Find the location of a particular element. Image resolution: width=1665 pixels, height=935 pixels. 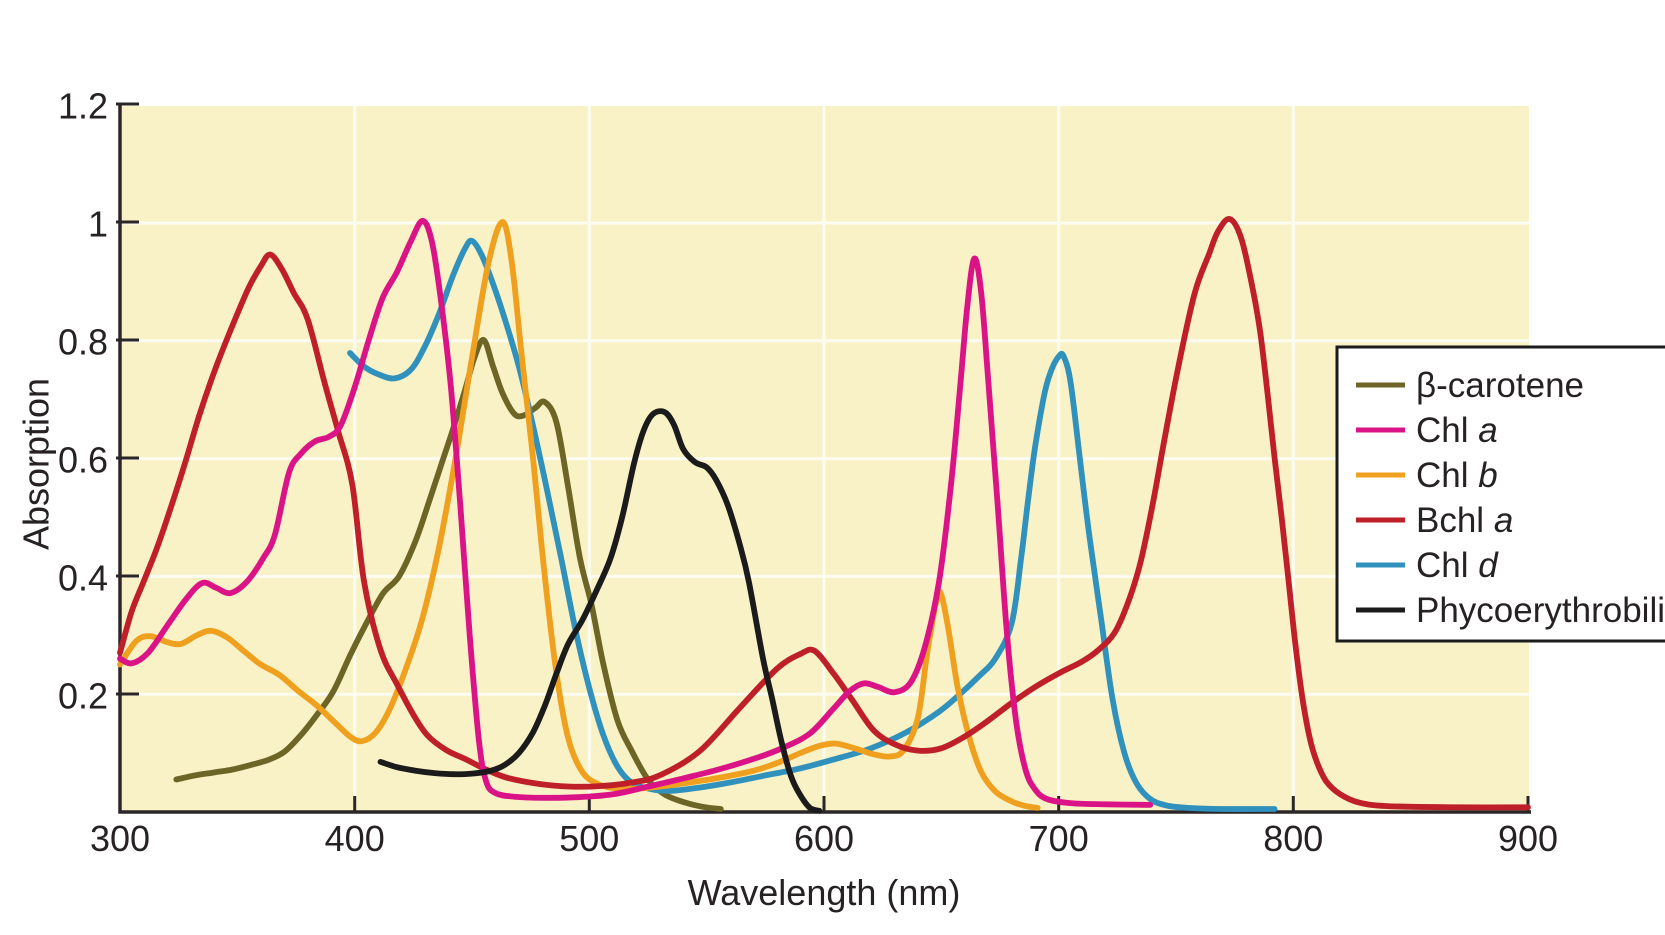

svg-text: β-carotene is located at coordinates (1500, 385).